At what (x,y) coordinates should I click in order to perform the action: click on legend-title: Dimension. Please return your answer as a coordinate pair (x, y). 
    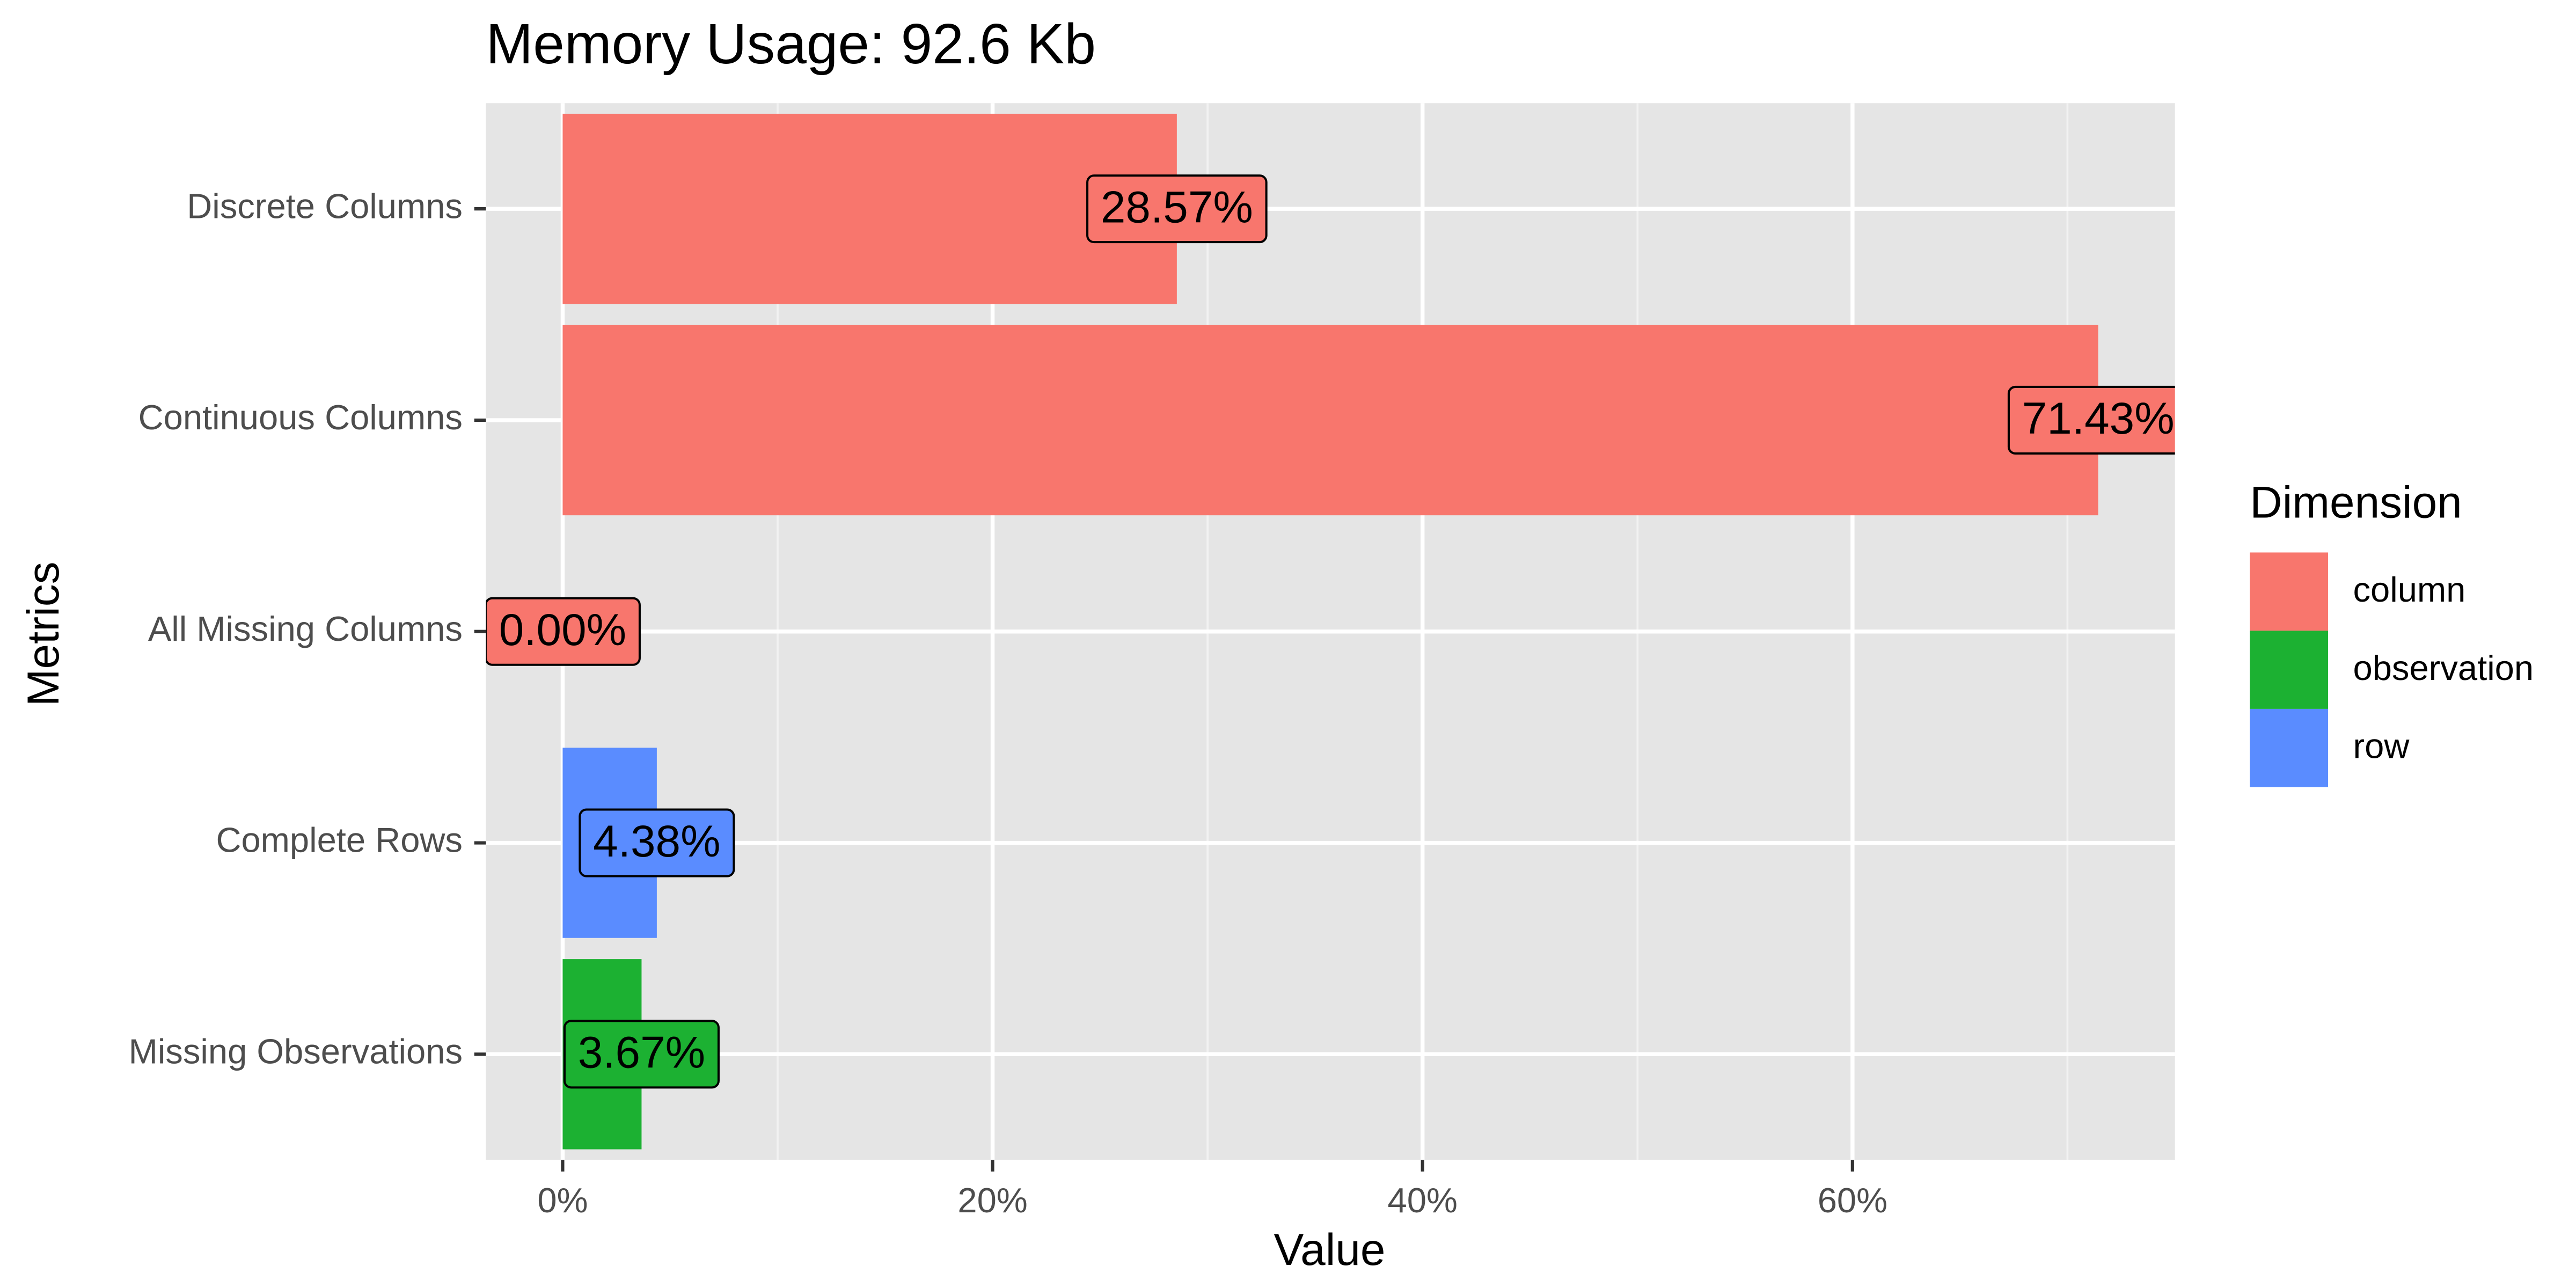
    Looking at the image, I should click on (2356, 502).